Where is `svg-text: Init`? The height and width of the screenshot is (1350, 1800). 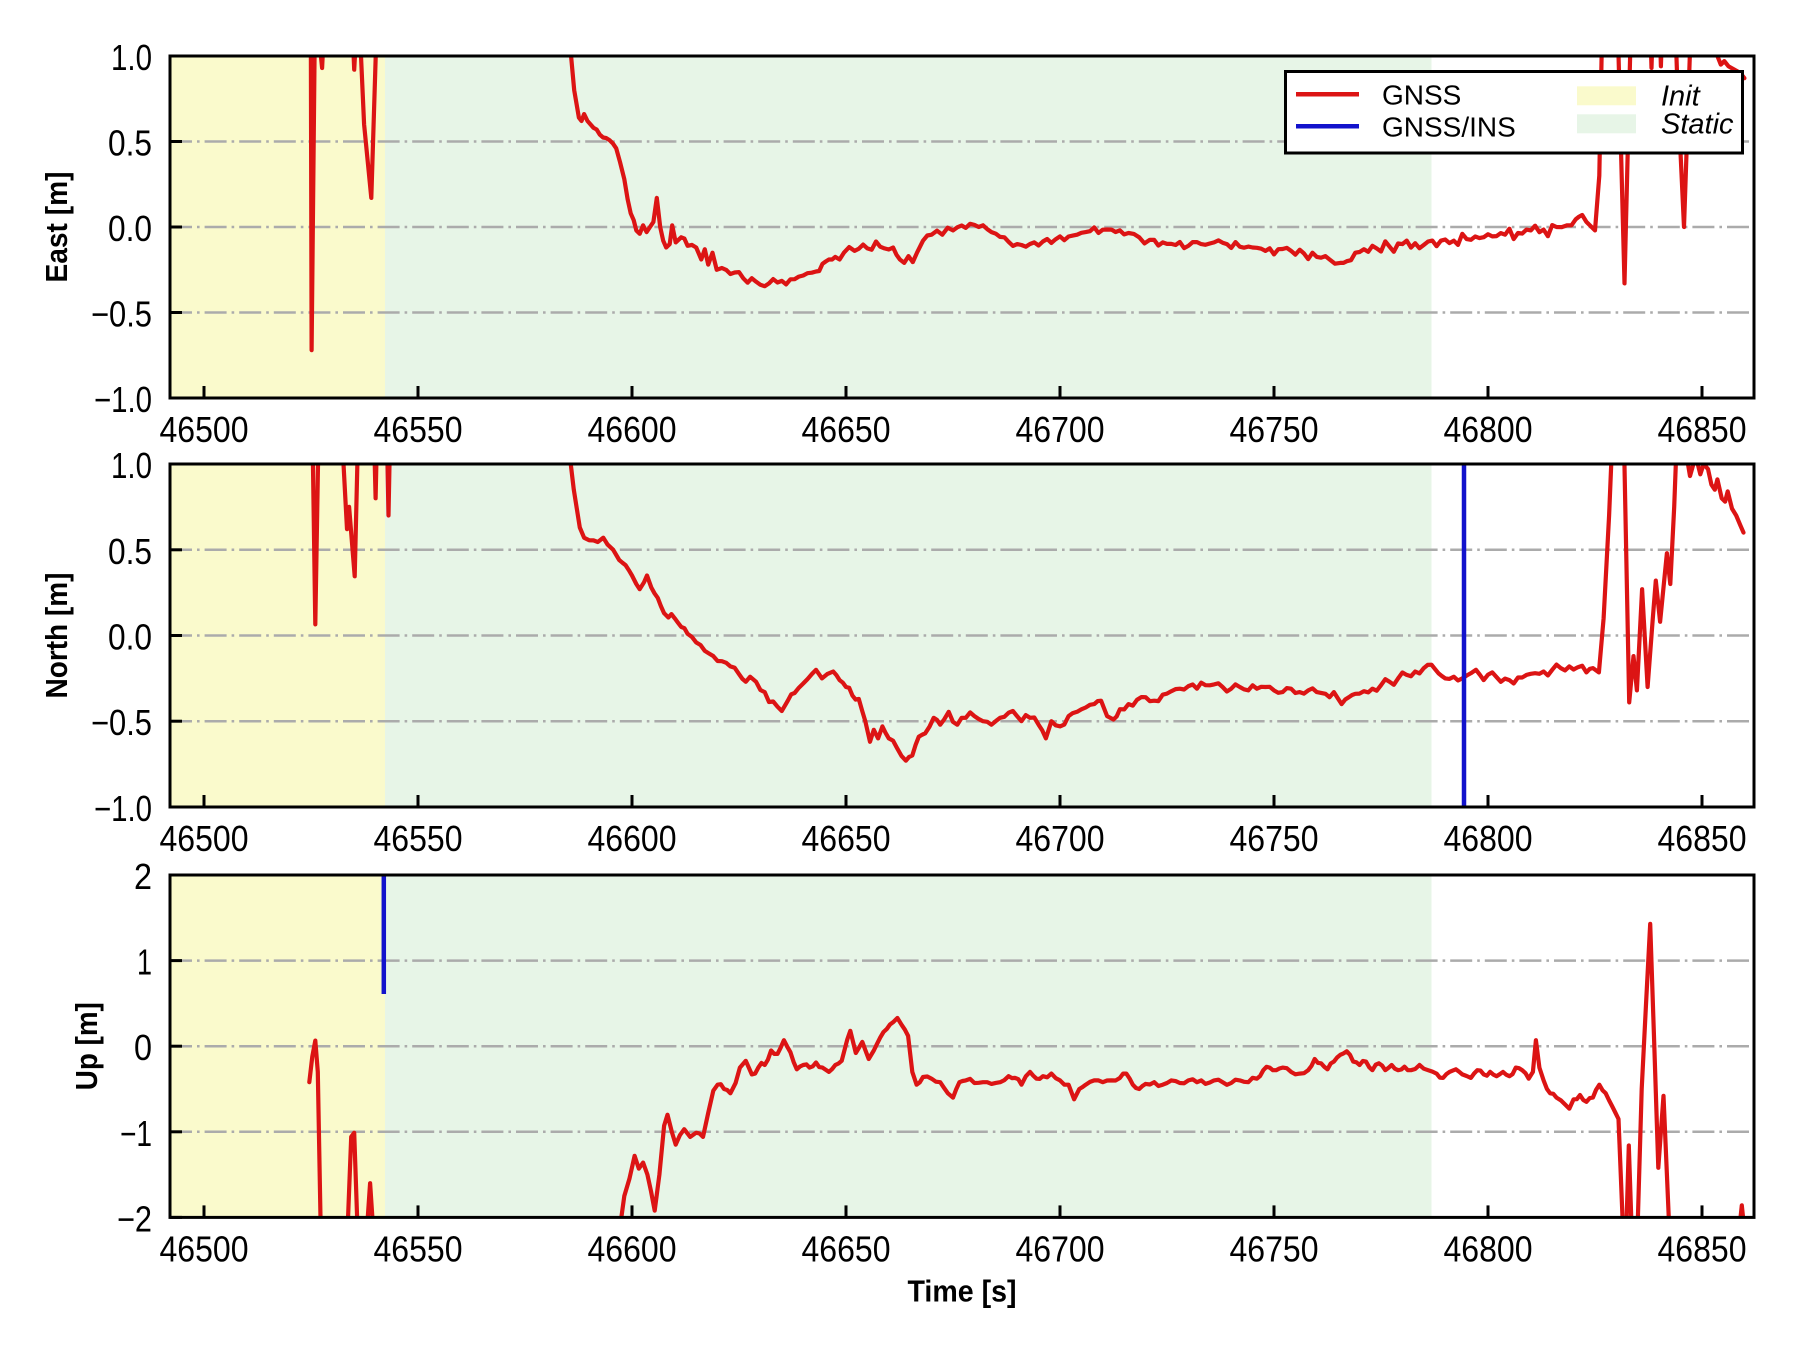 svg-text: Init is located at coordinates (1681, 97).